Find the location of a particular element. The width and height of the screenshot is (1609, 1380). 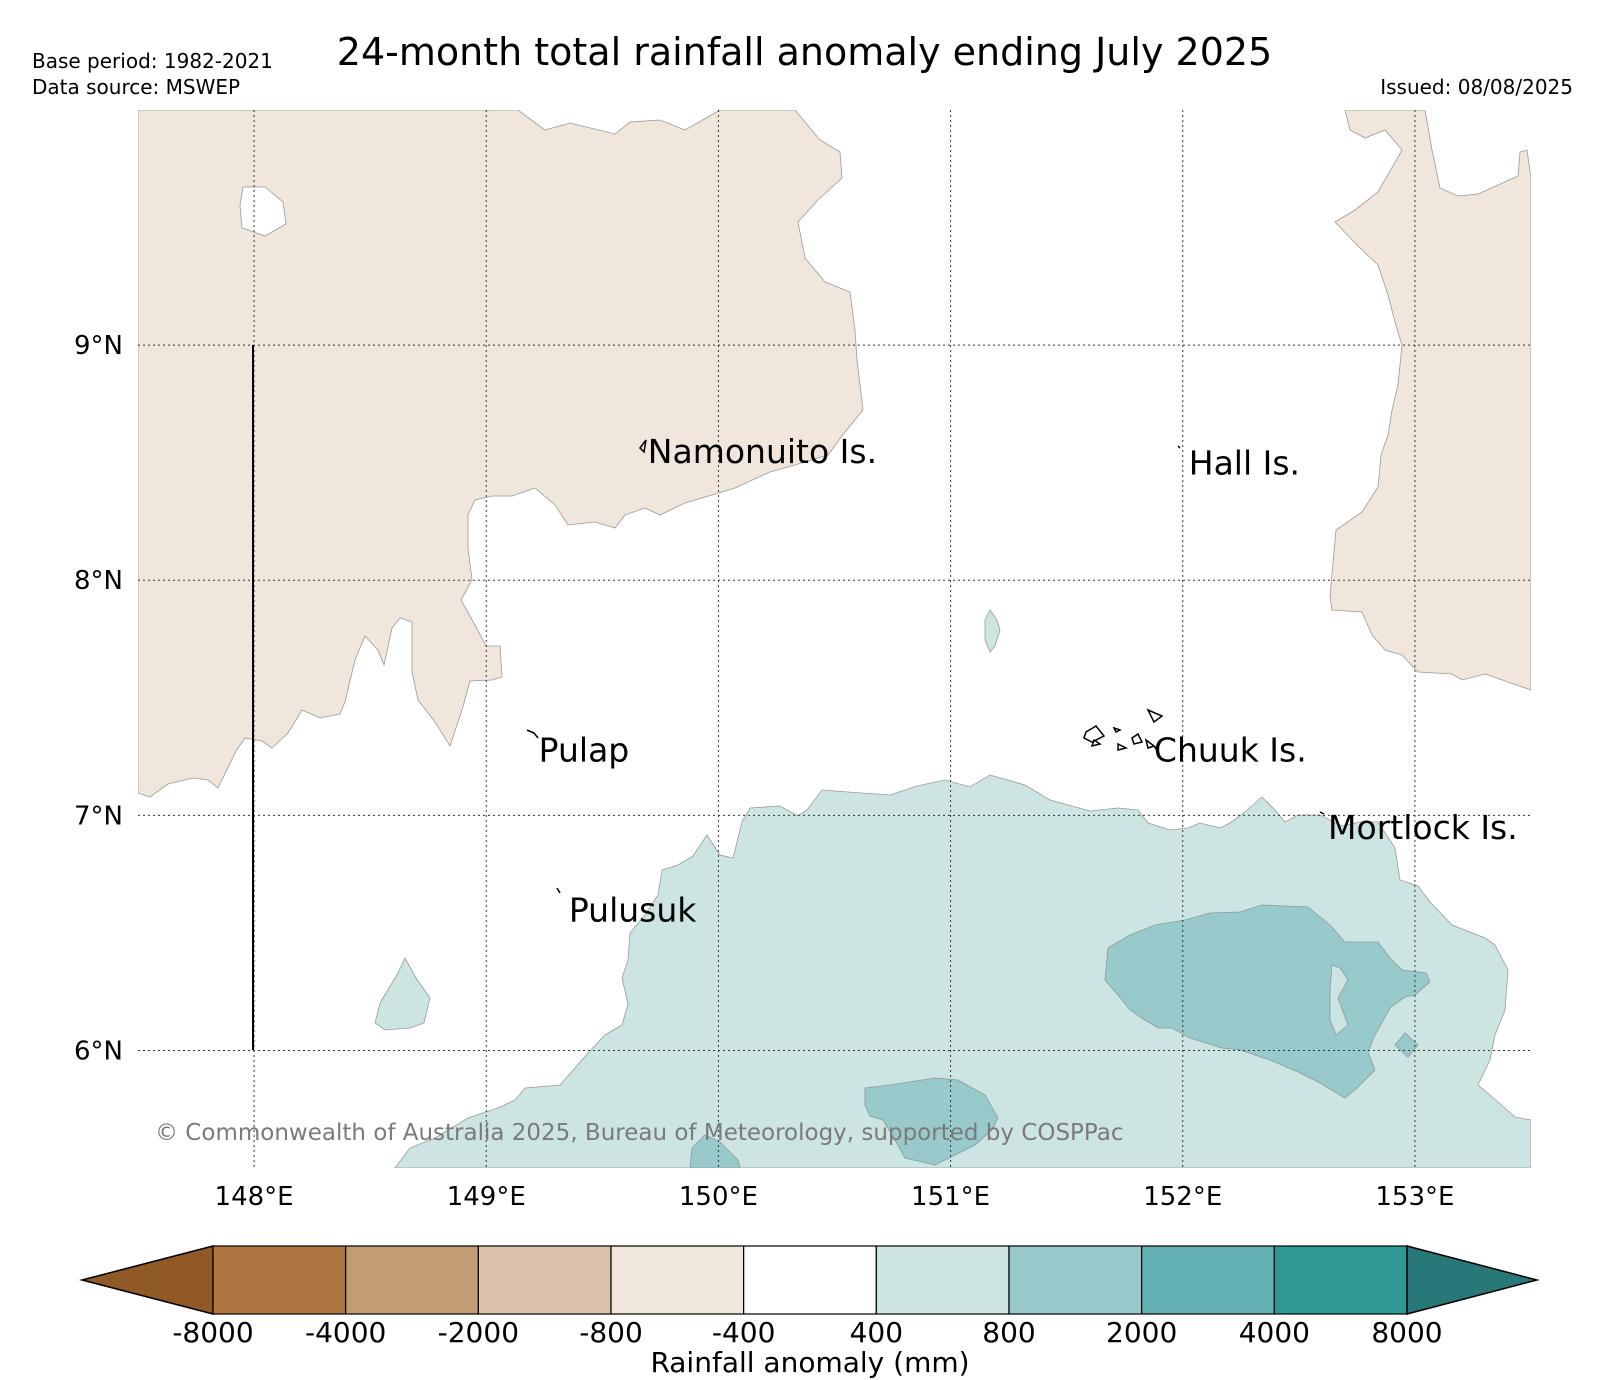

pulap-atoll-outline is located at coordinates (532, 734).